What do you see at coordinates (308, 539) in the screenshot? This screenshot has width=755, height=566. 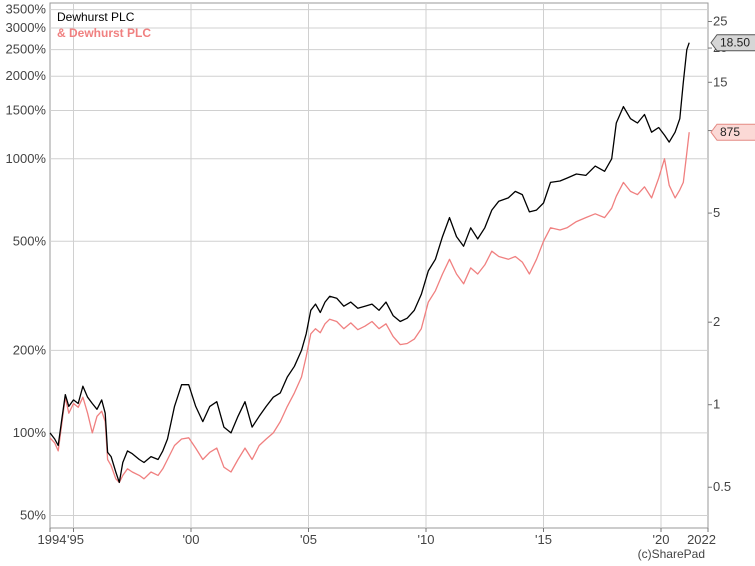 I see `x-tick-label: '05` at bounding box center [308, 539].